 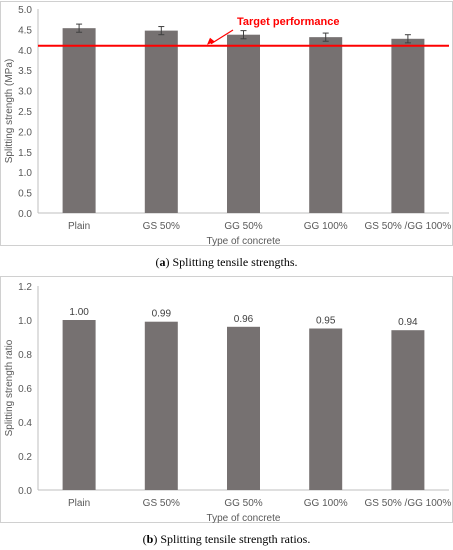 I want to click on caption-b-label: b, so click(x=150, y=539).